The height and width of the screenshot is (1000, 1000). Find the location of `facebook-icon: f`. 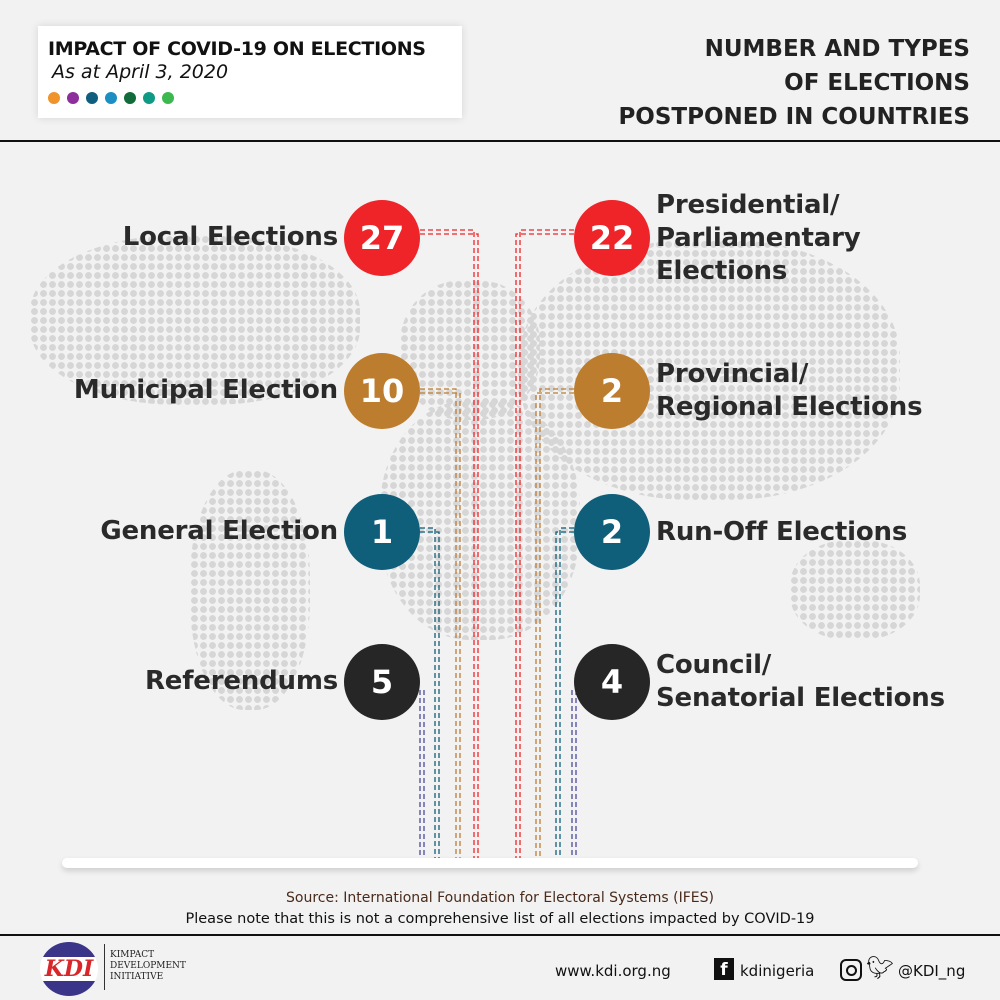

facebook-icon: f is located at coordinates (724, 969).